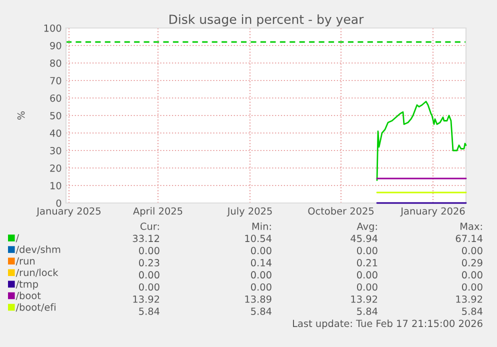 This screenshot has width=497, height=347. I want to click on y-tick-label: 30, so click(56, 150).